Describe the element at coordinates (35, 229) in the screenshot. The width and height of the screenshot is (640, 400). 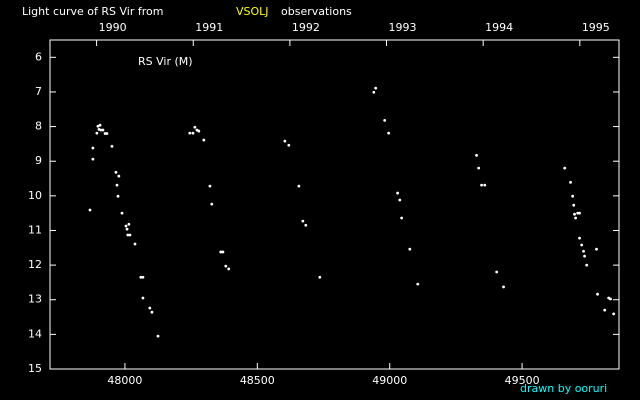
I see `y-tick-label: 11` at that location.